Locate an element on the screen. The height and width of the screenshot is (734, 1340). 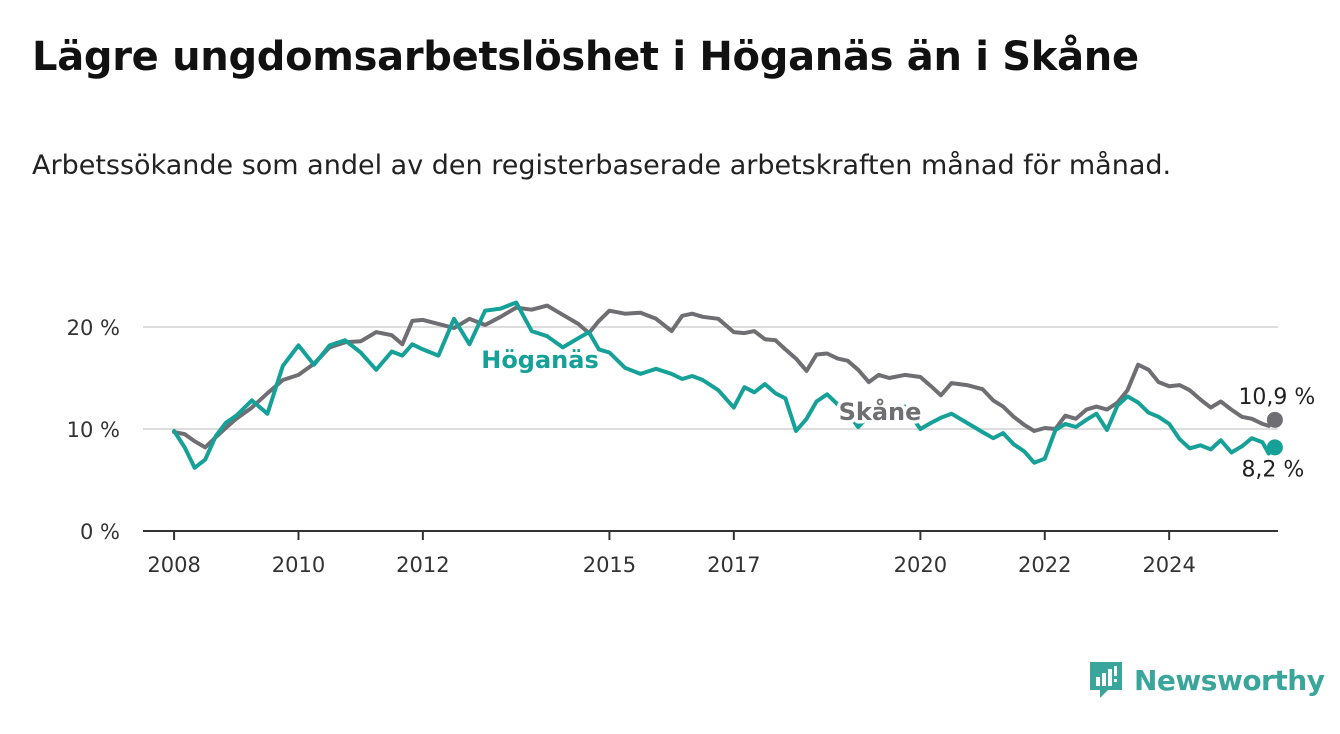
series-end-label: 10,9 % is located at coordinates (1276, 397).